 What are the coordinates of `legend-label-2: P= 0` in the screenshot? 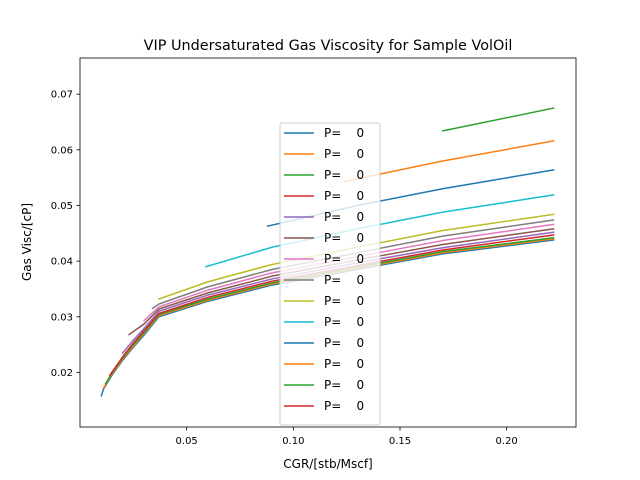 It's located at (344, 154).